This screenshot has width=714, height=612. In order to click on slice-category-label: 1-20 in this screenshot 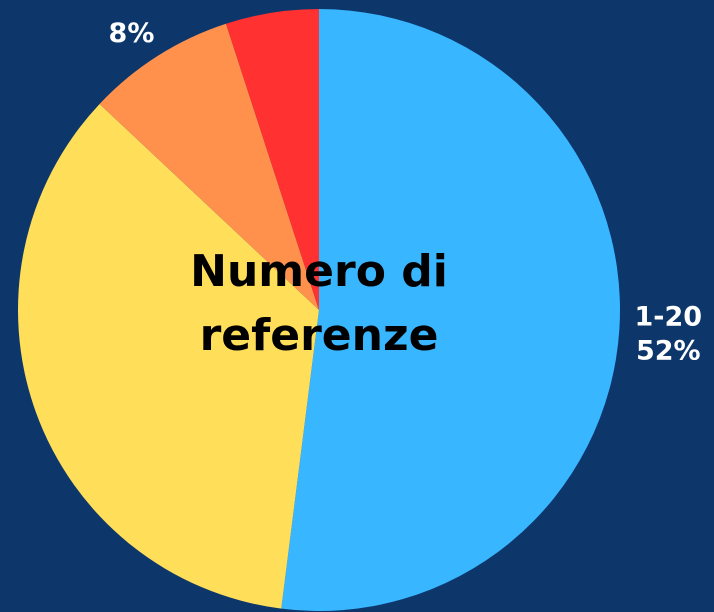, I will do `click(669, 316)`.